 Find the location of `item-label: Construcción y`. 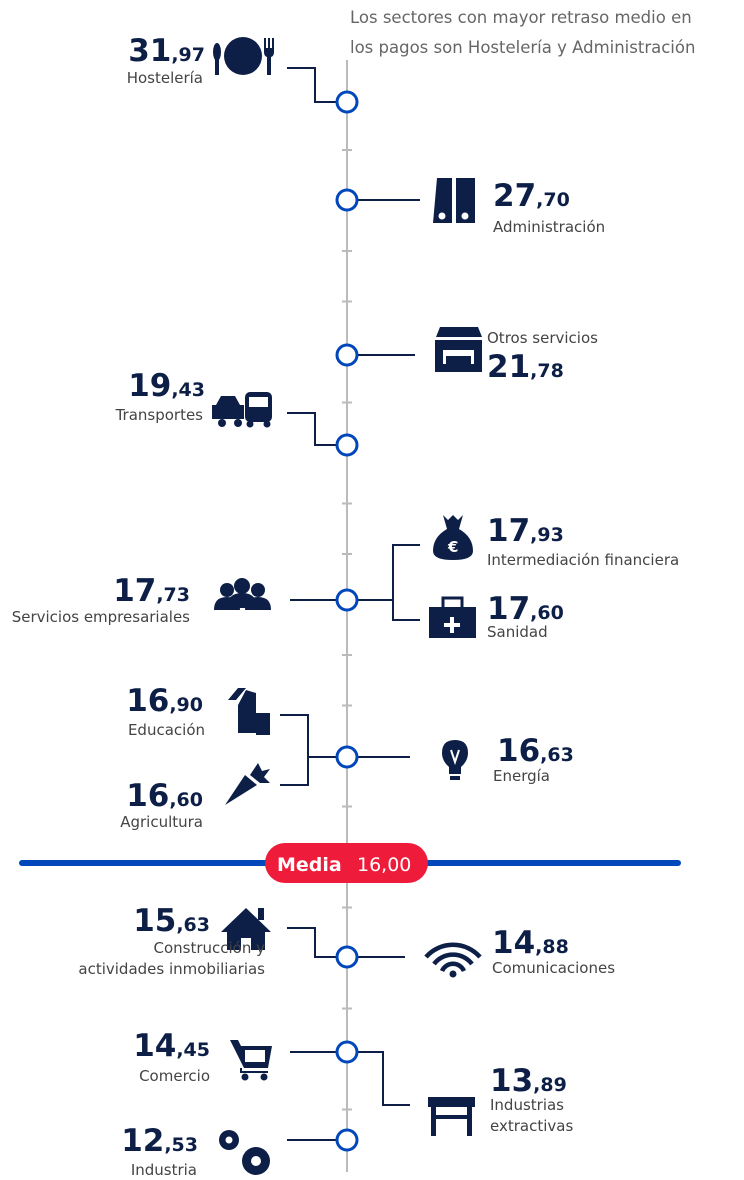

item-label: Construcción y is located at coordinates (209, 948).